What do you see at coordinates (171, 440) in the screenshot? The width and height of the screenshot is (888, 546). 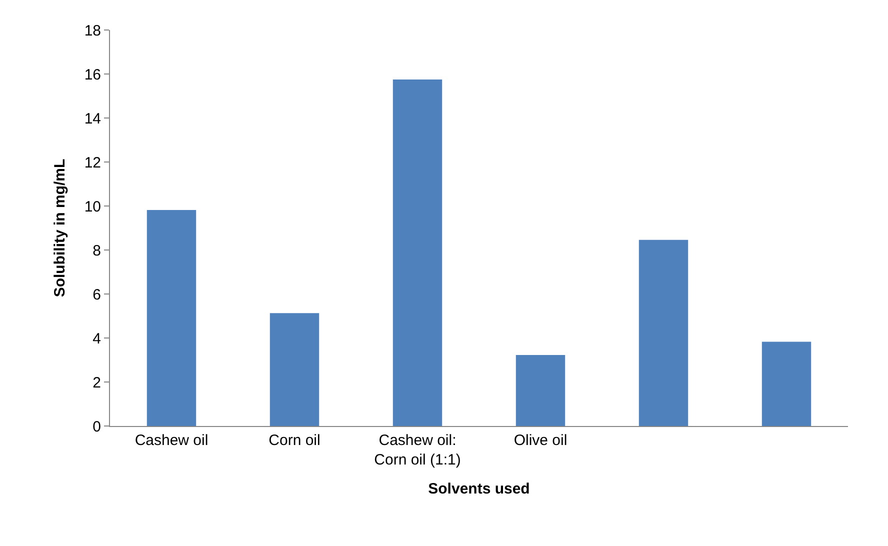 I see `x-tick-label: Cashew oil` at bounding box center [171, 440].